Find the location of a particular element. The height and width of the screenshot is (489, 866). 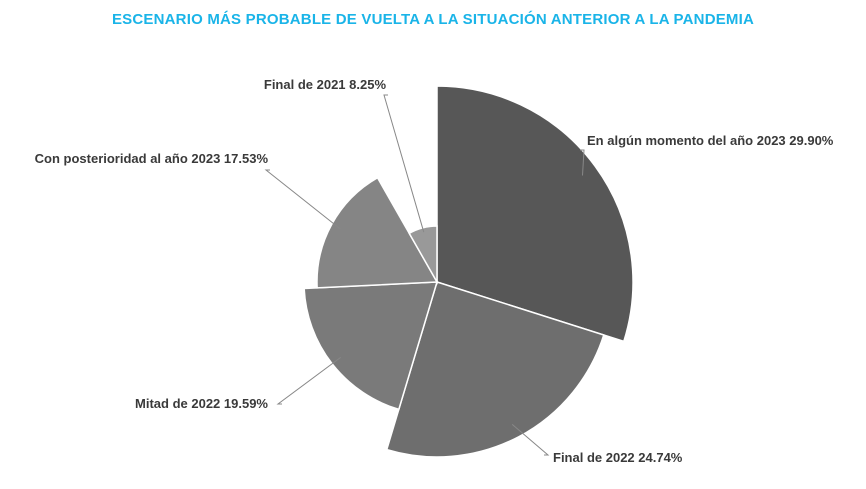

slice-label-4: Con posterioridad al año 2023 17.53% is located at coordinates (152, 158).